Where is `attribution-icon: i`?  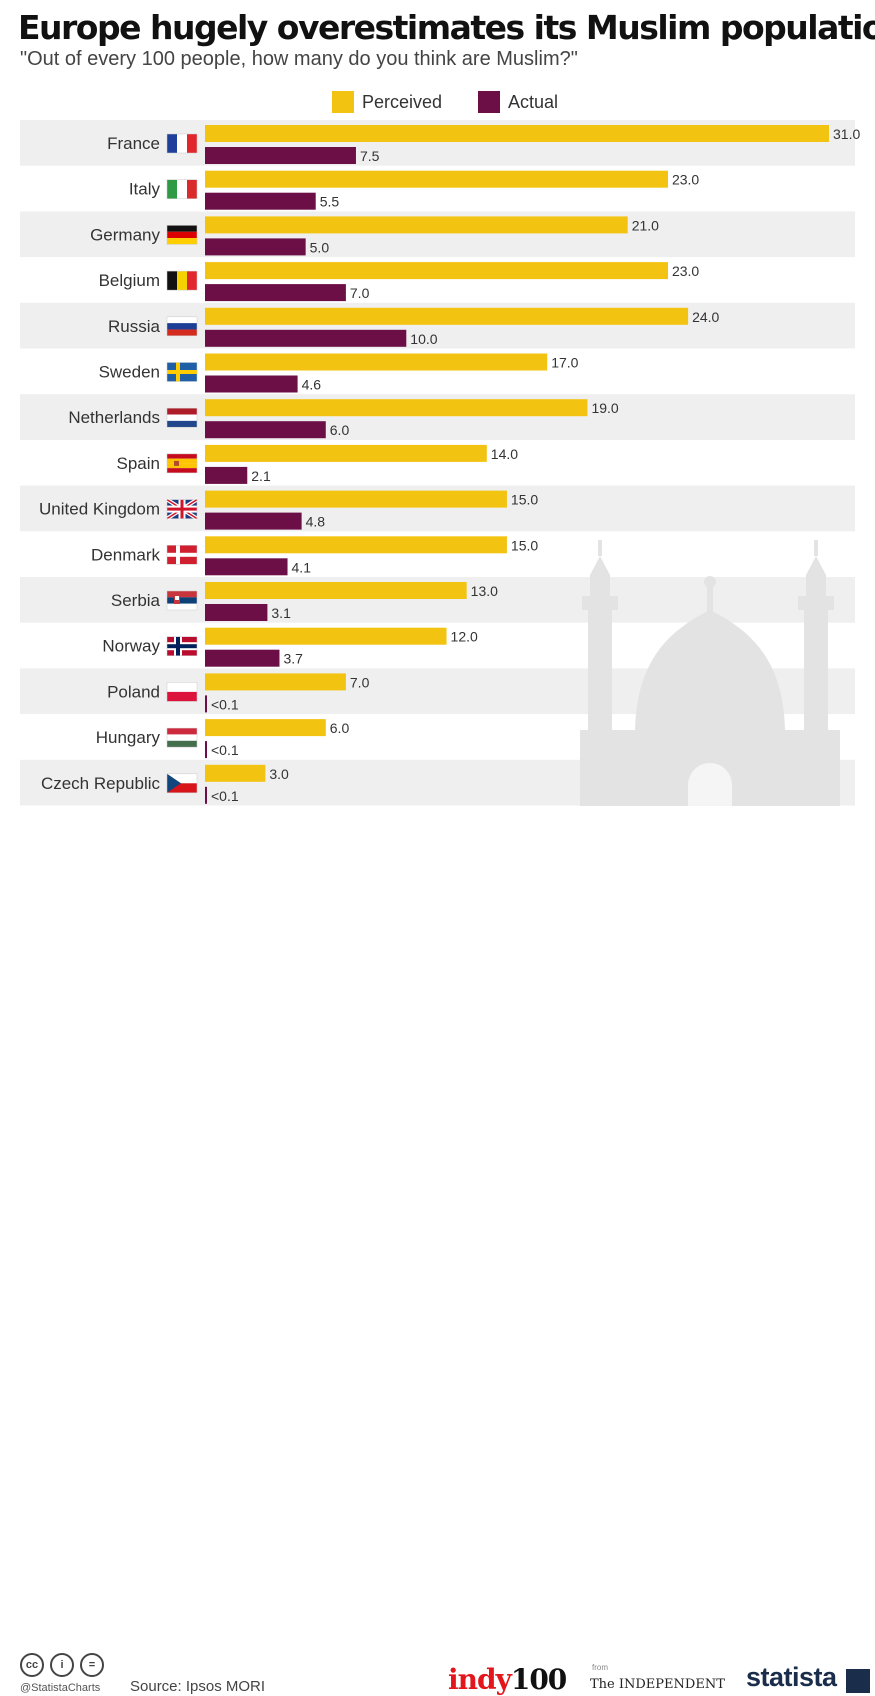
attribution-icon: i is located at coordinates (62, 1665).